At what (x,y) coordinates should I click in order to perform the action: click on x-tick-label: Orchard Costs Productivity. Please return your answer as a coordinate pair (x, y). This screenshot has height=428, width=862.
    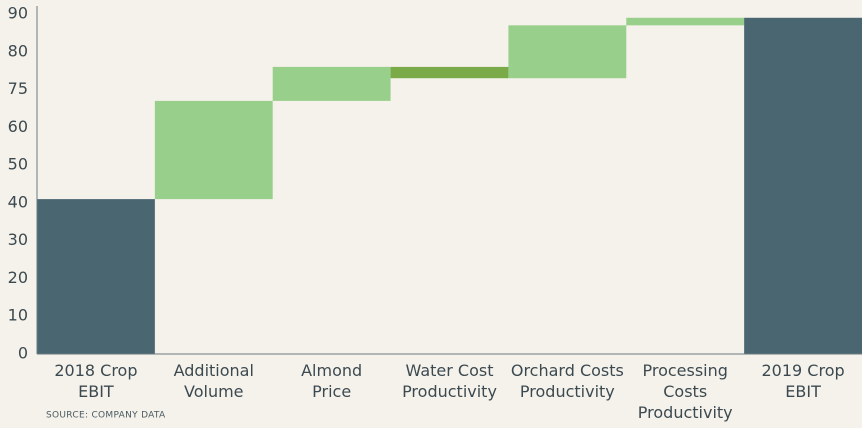
    Looking at the image, I should click on (567, 381).